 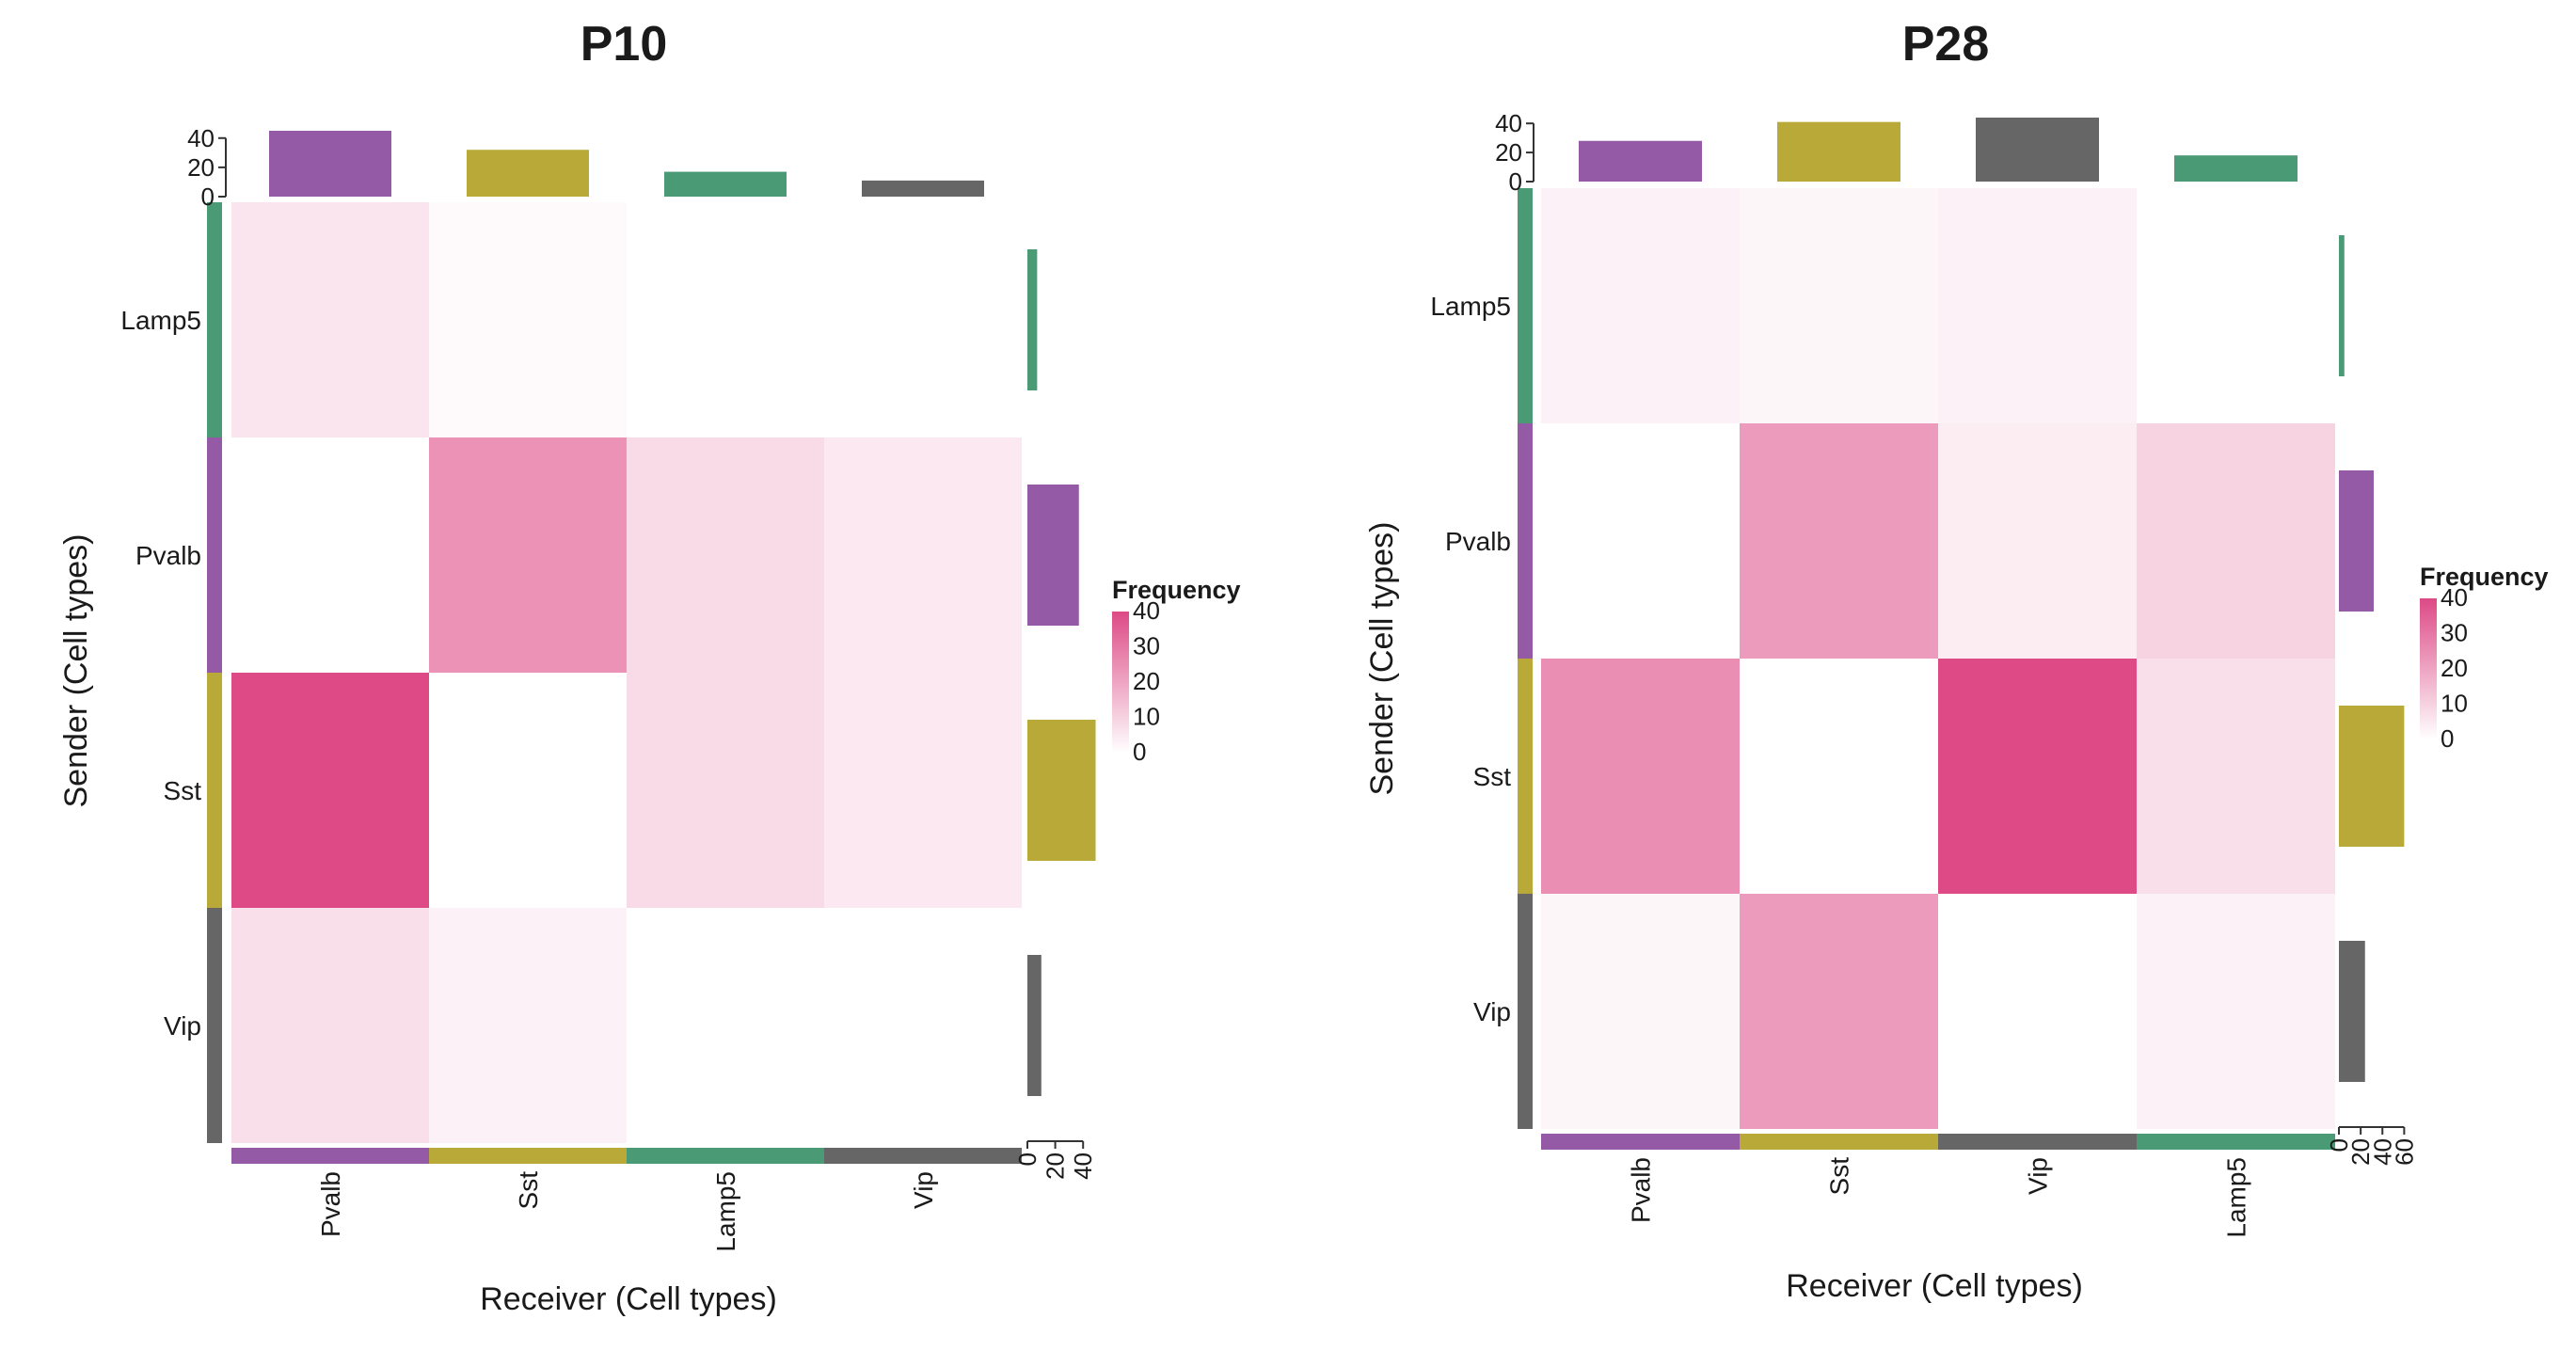 I want to click on heatmap-cell-sst-sst, so click(x=1839, y=776).